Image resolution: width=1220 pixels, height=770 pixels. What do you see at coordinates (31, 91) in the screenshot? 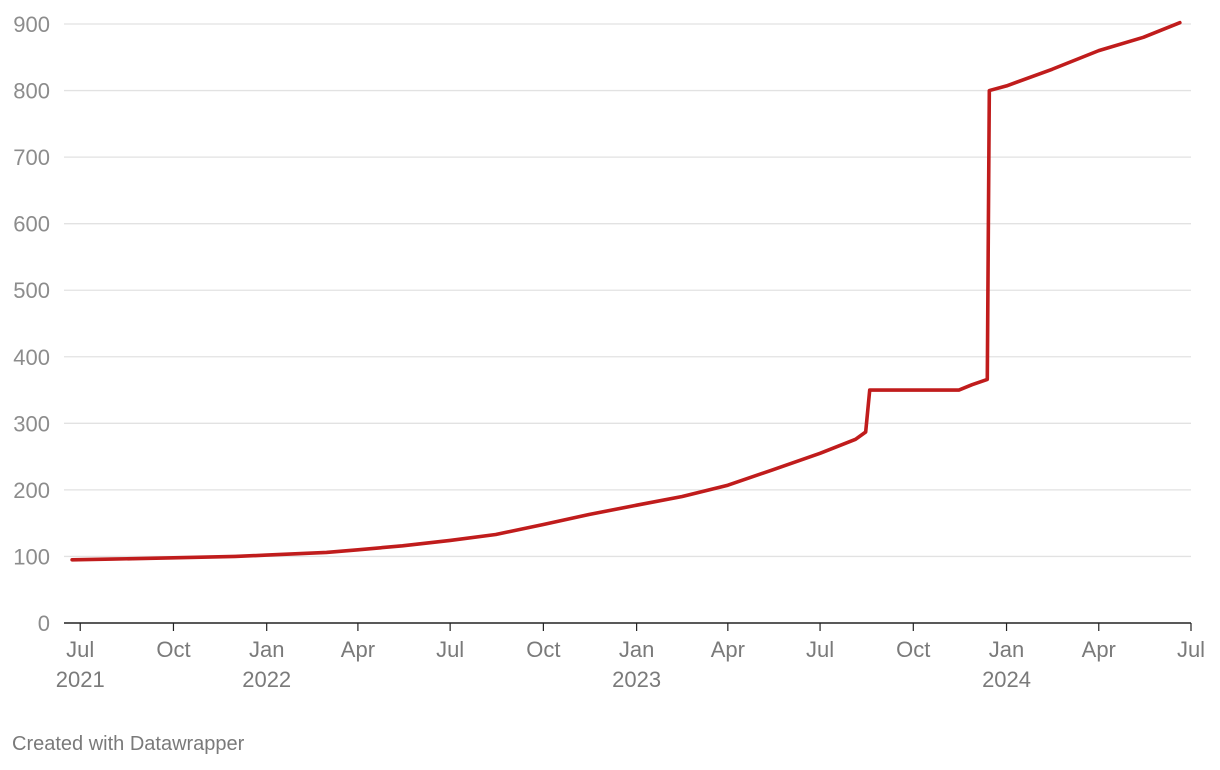
I see `y-tick-label: 800` at bounding box center [31, 91].